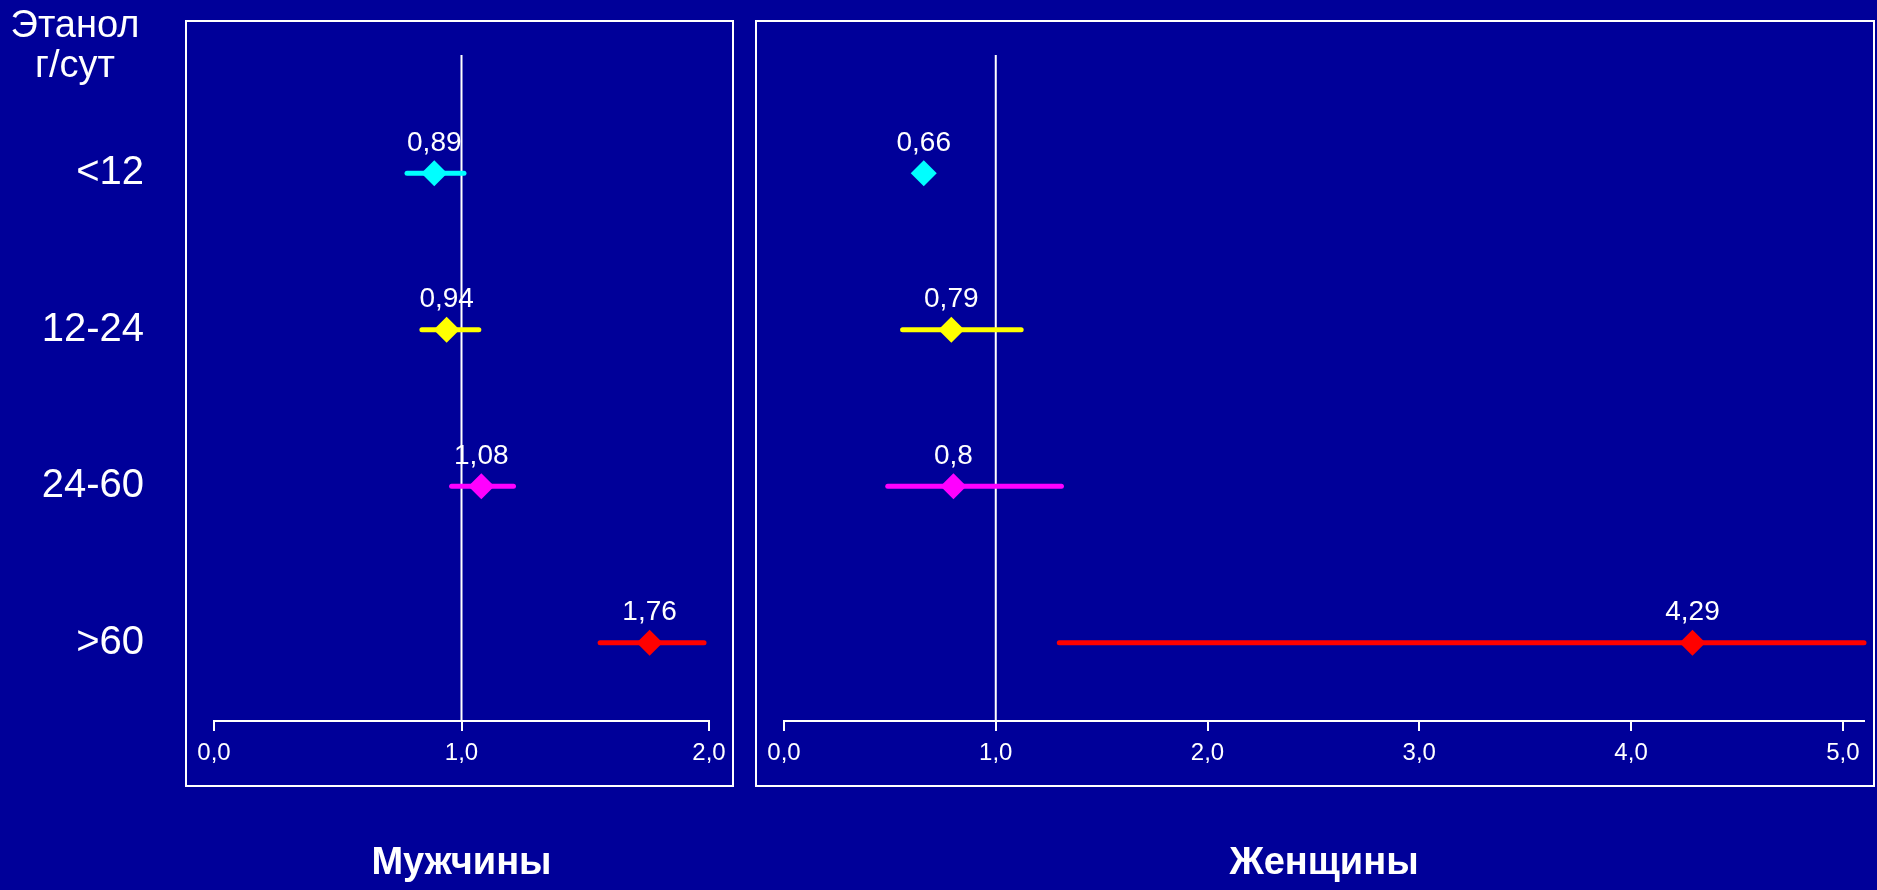  I want to click on x-axis-title: Женщины, so click(1323, 860).